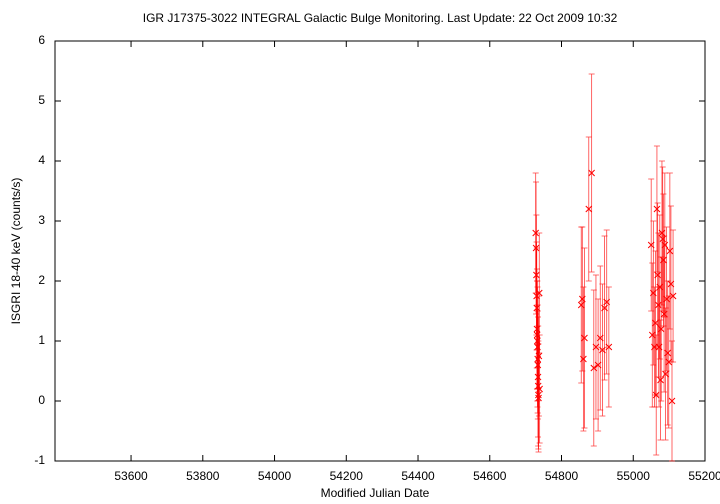  What do you see at coordinates (131, 476) in the screenshot?
I see `x-tick-label: 53600` at bounding box center [131, 476].